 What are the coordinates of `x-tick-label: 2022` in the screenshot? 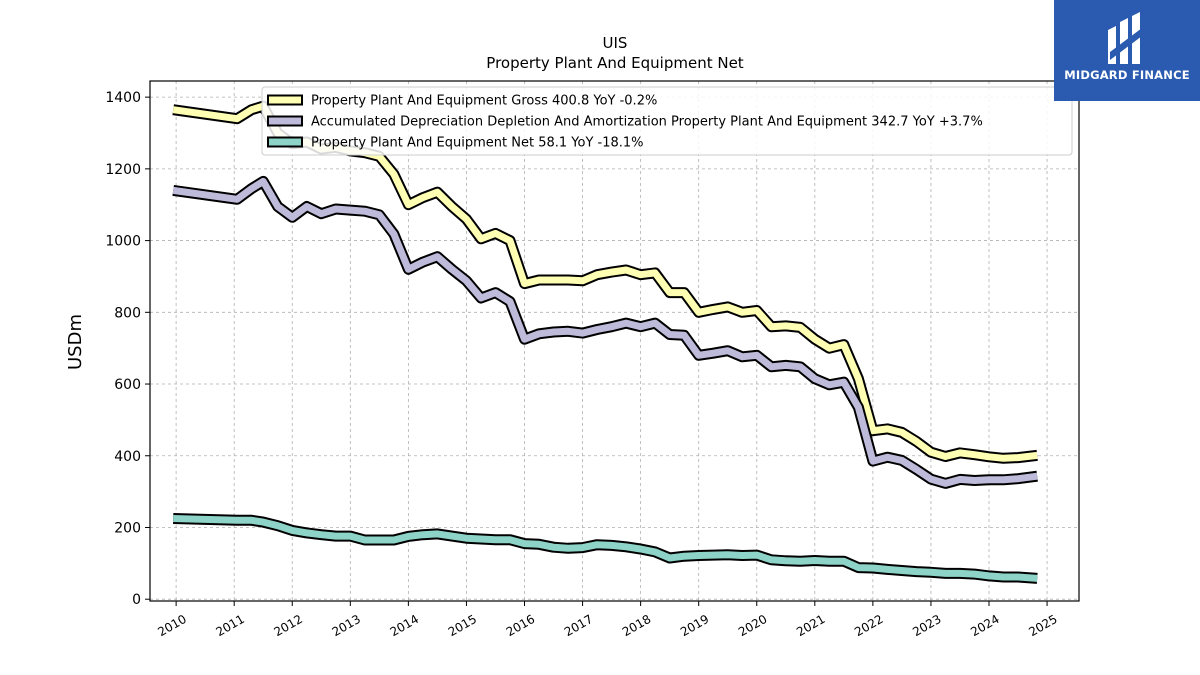 It's located at (868, 625).